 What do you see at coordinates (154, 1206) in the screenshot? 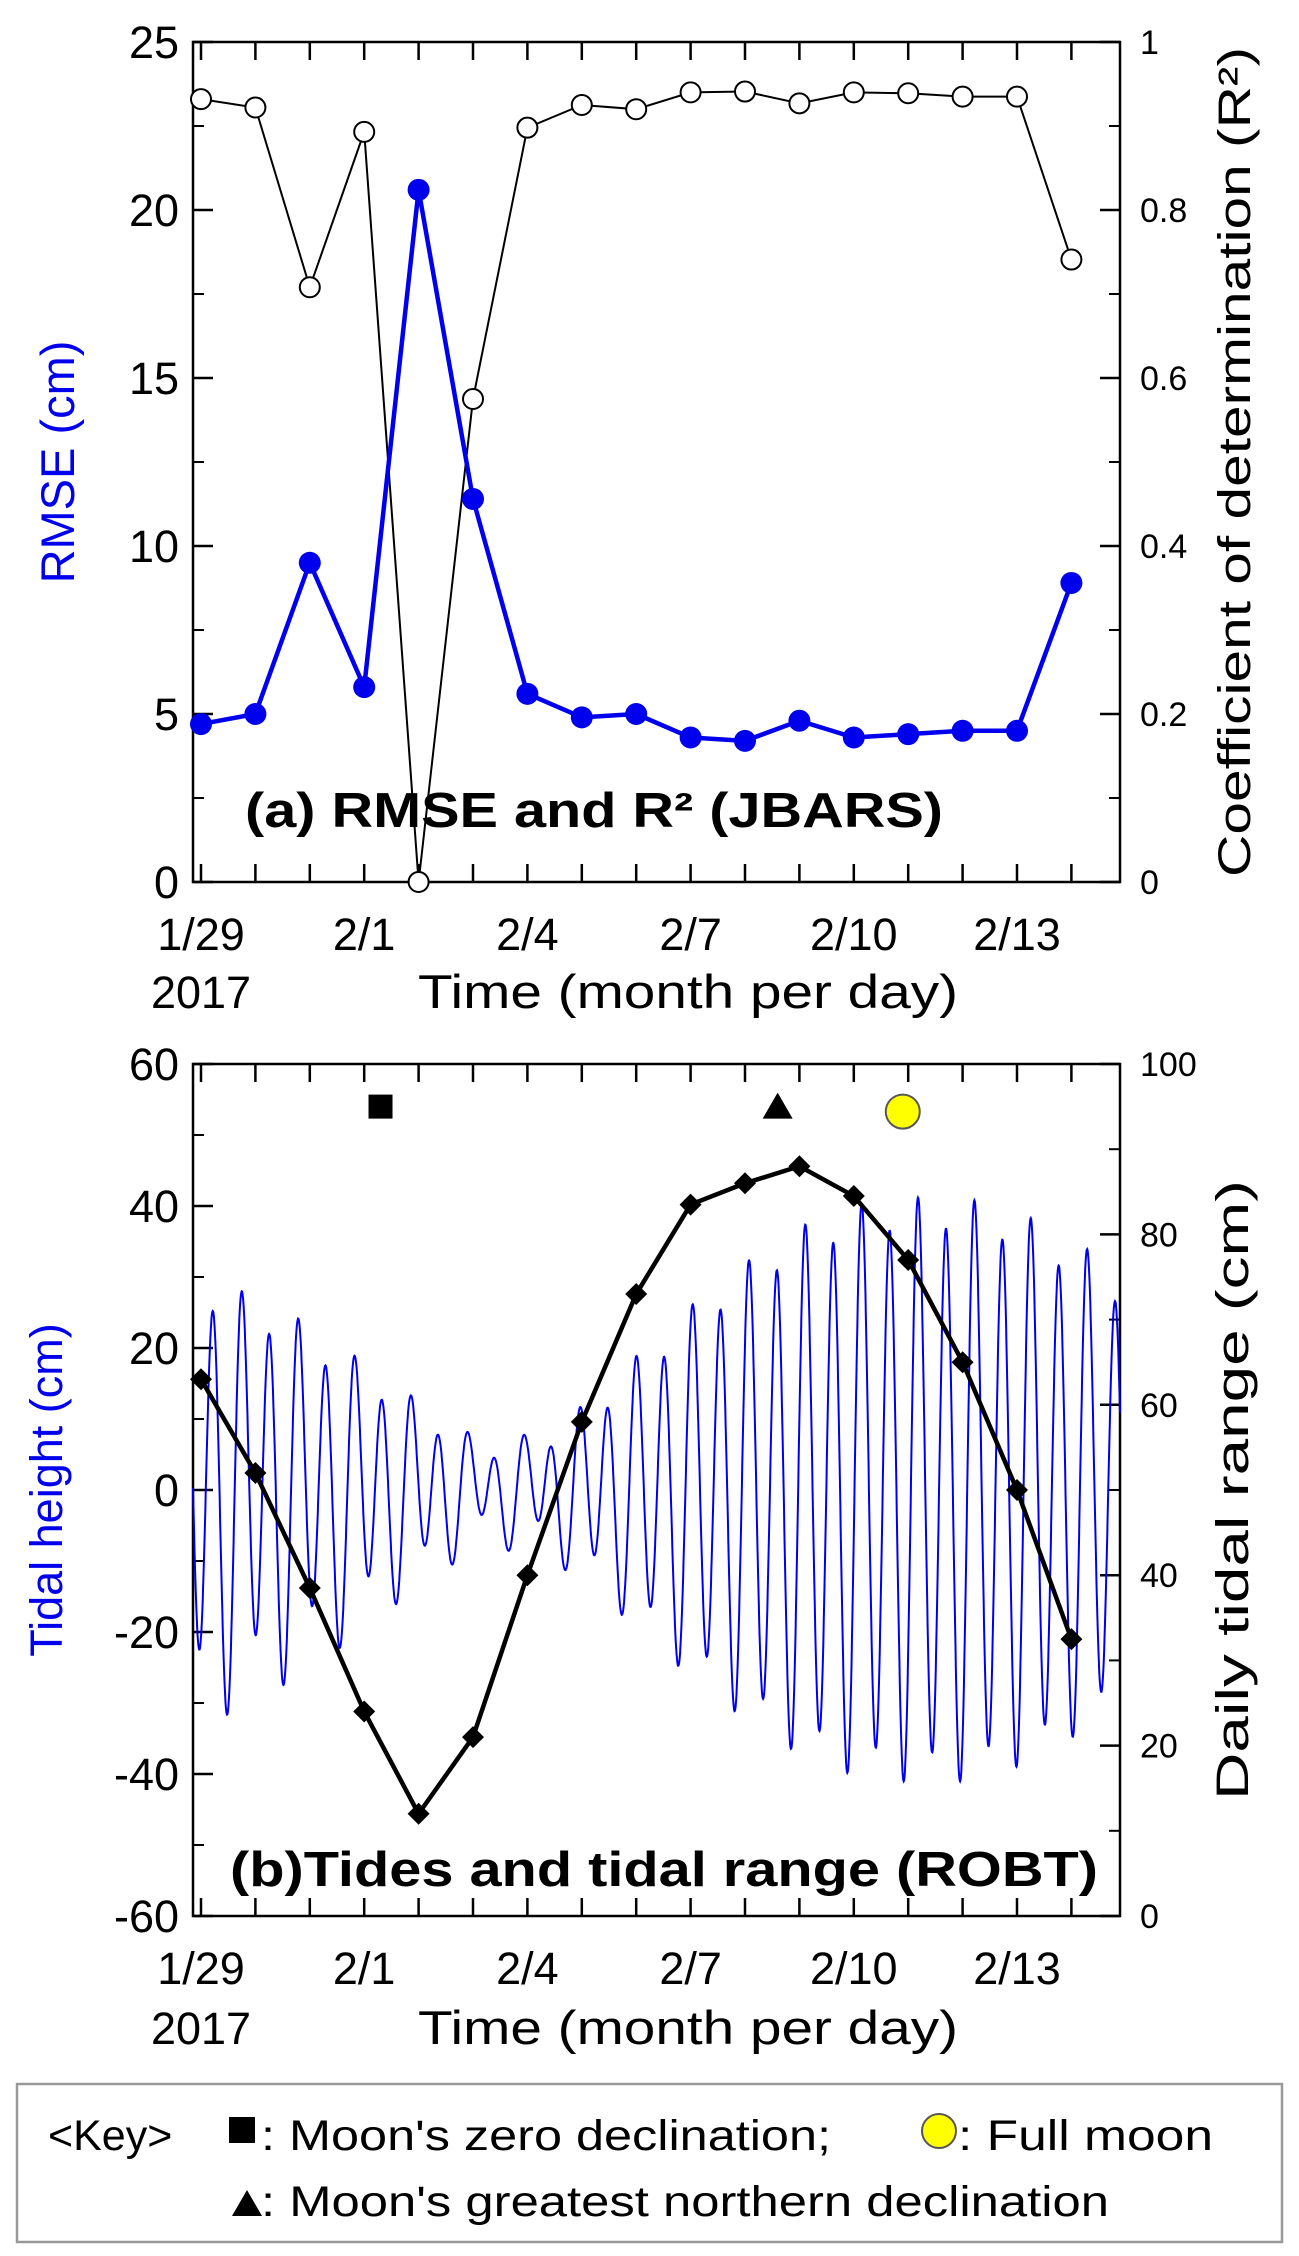
I see `y-tick-label: 40` at bounding box center [154, 1206].